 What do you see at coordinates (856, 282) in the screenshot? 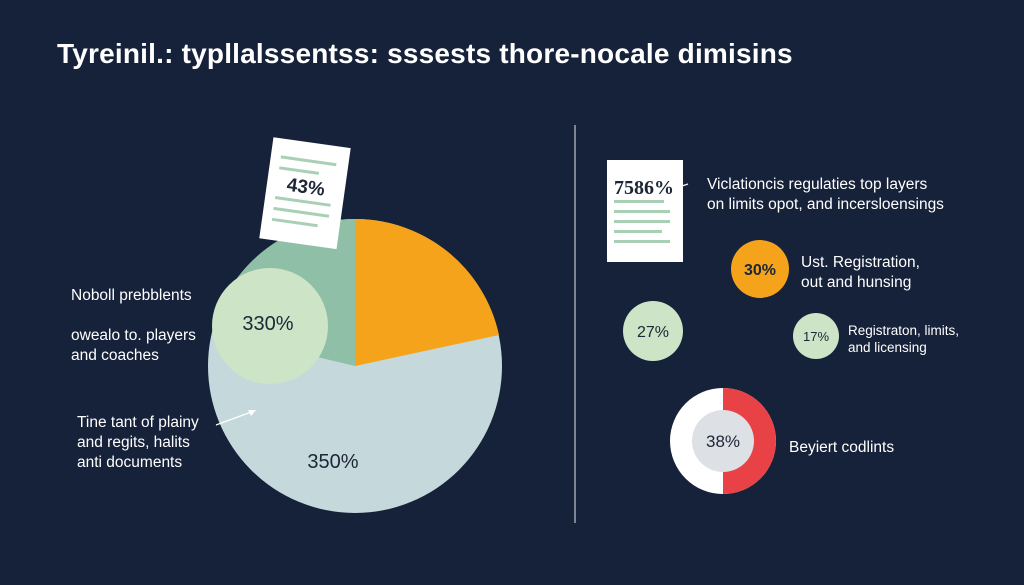
I see `orange-badge-label-line-2: out and hunsing` at bounding box center [856, 282].